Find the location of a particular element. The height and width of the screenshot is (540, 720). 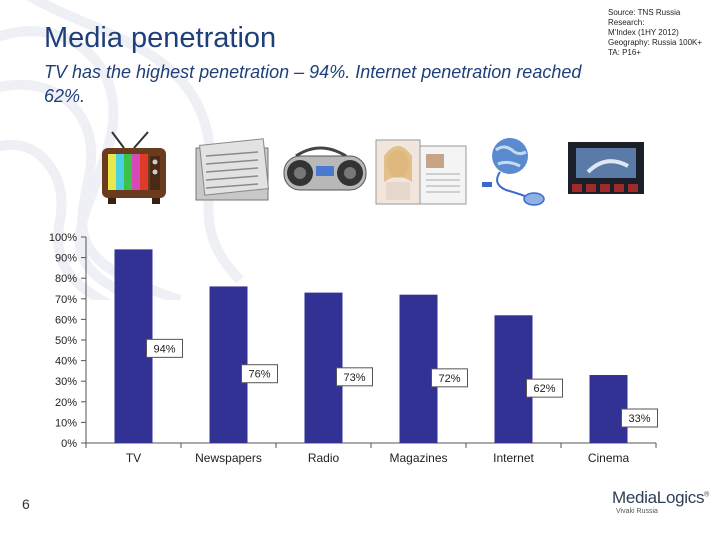

data-label: 94% is located at coordinates (164, 349).